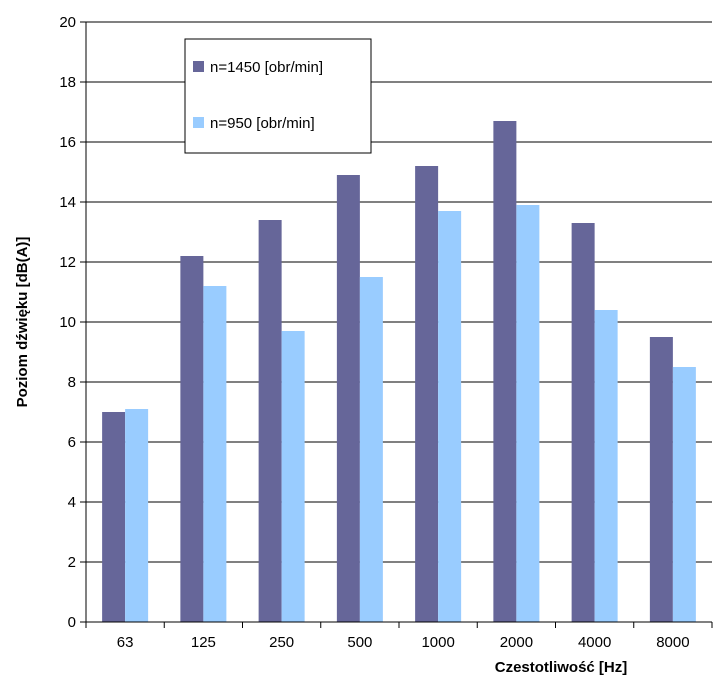 This screenshot has height=679, width=717. Describe the element at coordinates (125, 642) in the screenshot. I see `x-tick-label: 63` at that location.